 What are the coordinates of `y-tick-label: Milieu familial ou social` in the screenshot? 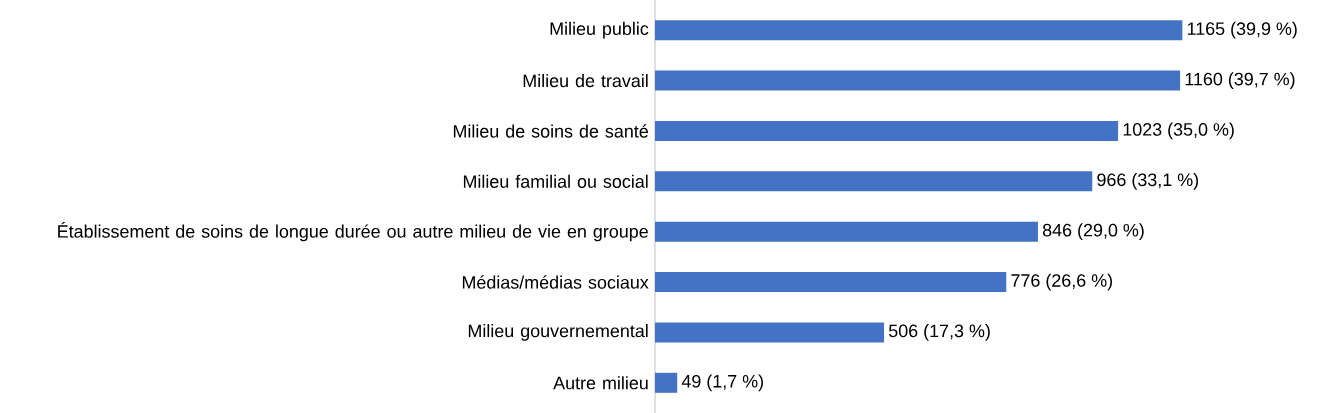 It's located at (555, 181).